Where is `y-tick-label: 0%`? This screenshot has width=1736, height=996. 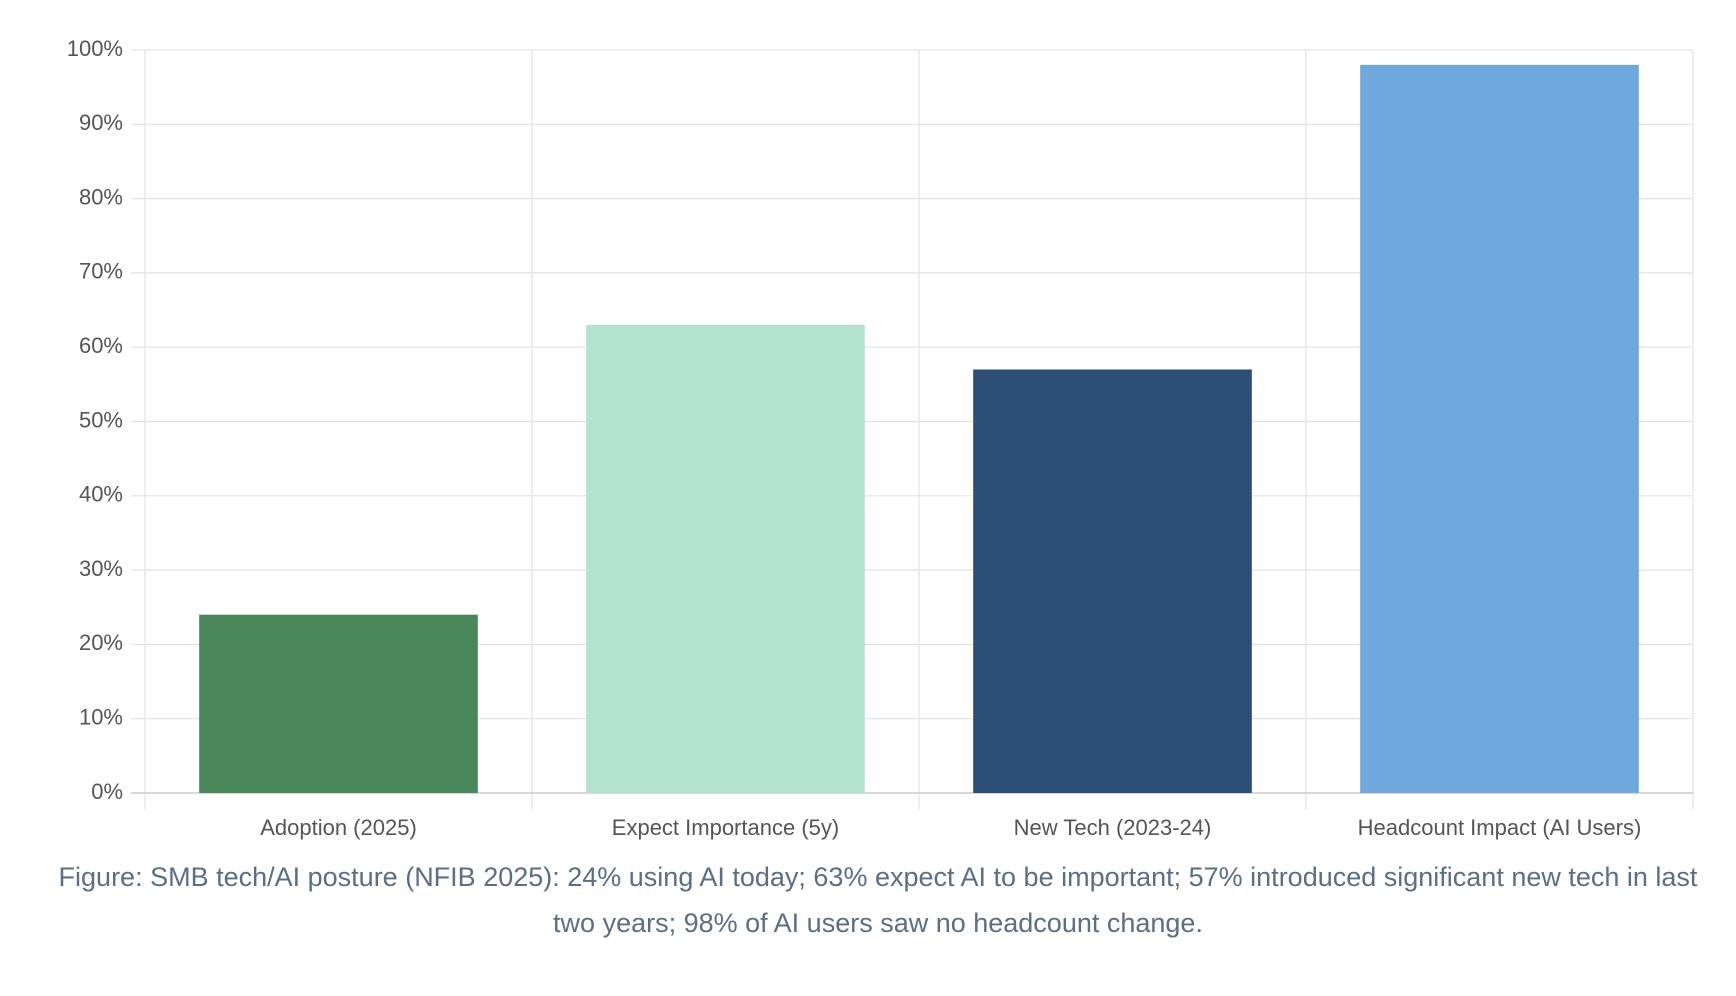
y-tick-label: 0% is located at coordinates (107, 791).